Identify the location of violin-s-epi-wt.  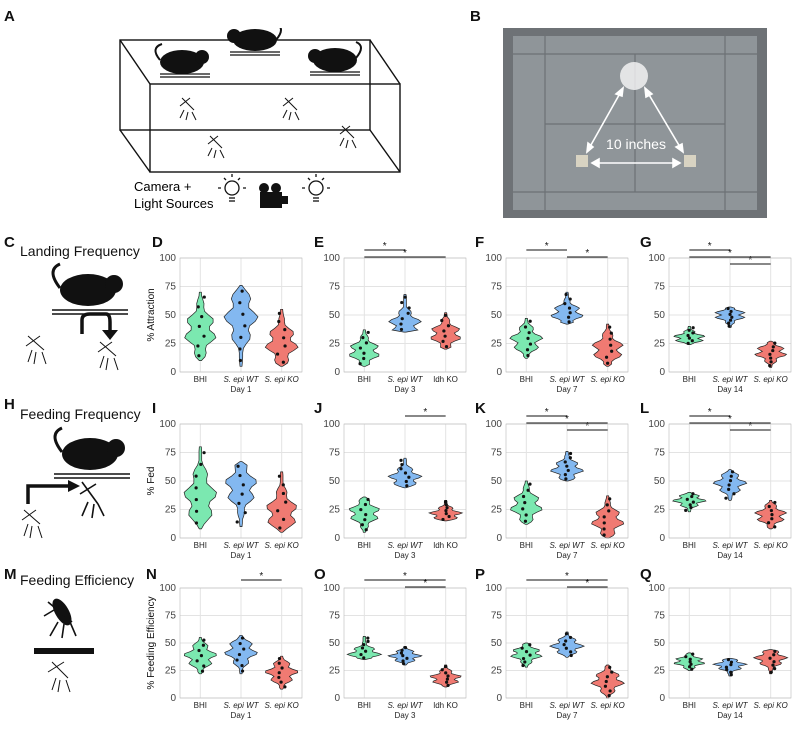
(567, 644).